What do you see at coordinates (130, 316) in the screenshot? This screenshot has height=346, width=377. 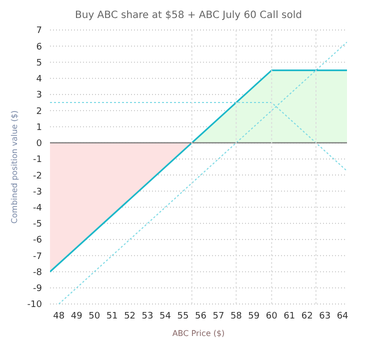 I see `x-tick-label: 52` at bounding box center [130, 316].